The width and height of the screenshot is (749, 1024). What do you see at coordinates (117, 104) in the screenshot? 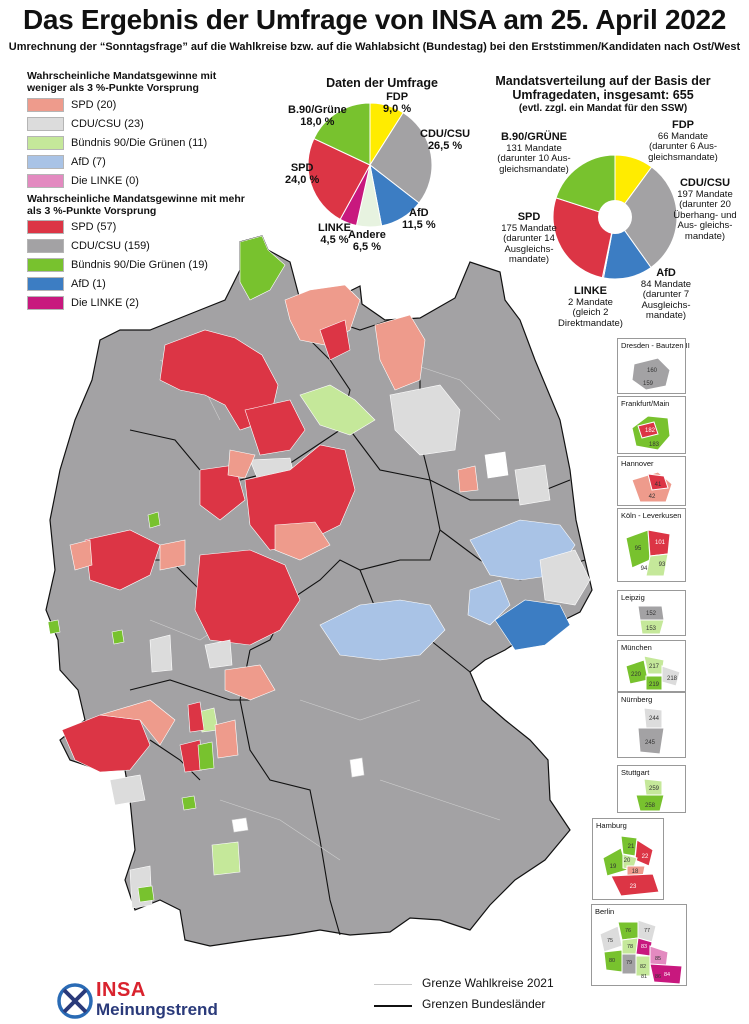
I see `legend-item-spd-weak: SPD (20)` at bounding box center [117, 104].